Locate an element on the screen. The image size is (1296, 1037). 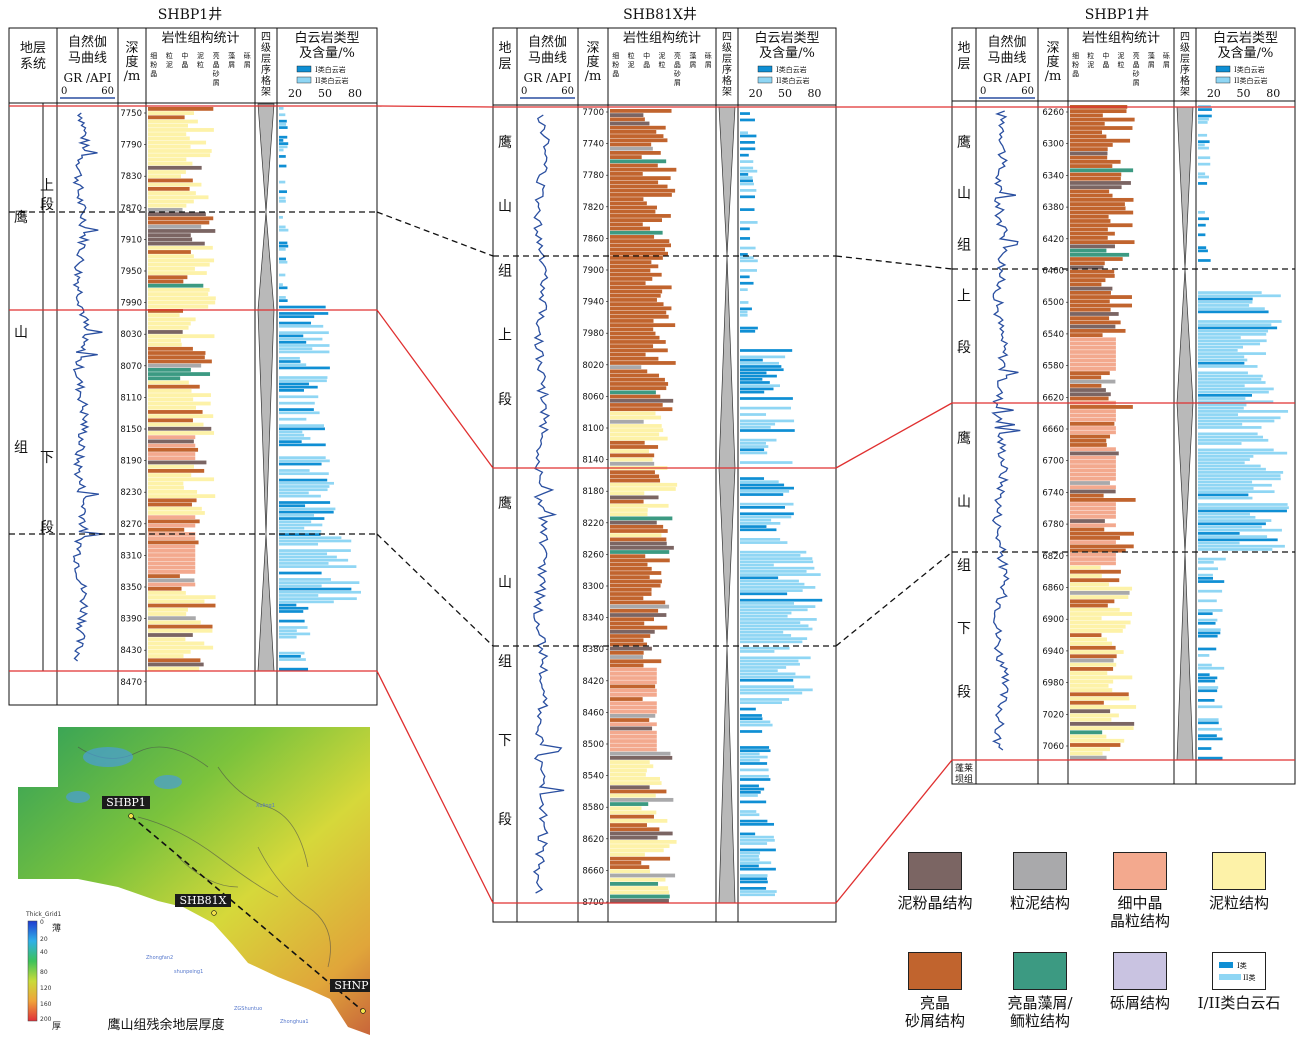
depth-label: 8190 is located at coordinates (131, 462).